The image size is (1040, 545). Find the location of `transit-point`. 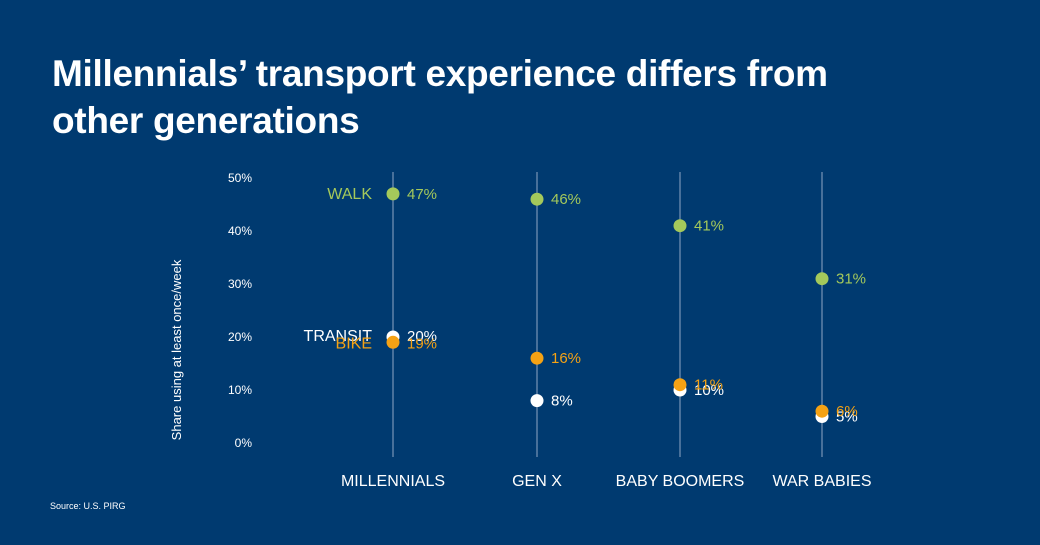

transit-point is located at coordinates (537, 401).